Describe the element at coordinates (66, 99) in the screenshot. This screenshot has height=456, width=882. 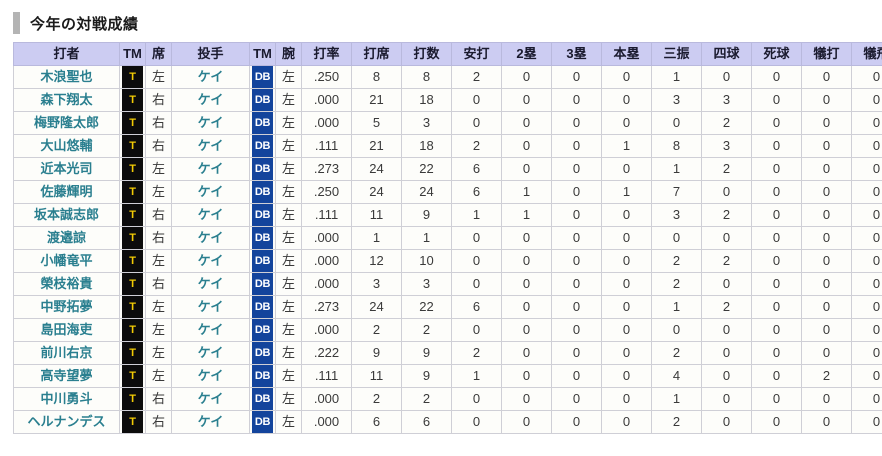
I see `batter-name-link: 森下翔太` at that location.